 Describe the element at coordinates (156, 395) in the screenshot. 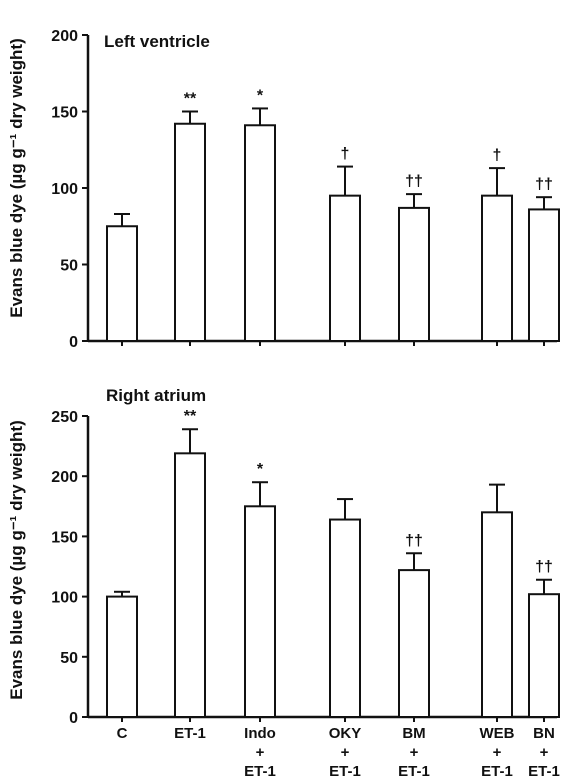

I see `panel-title: Right atrium` at that location.